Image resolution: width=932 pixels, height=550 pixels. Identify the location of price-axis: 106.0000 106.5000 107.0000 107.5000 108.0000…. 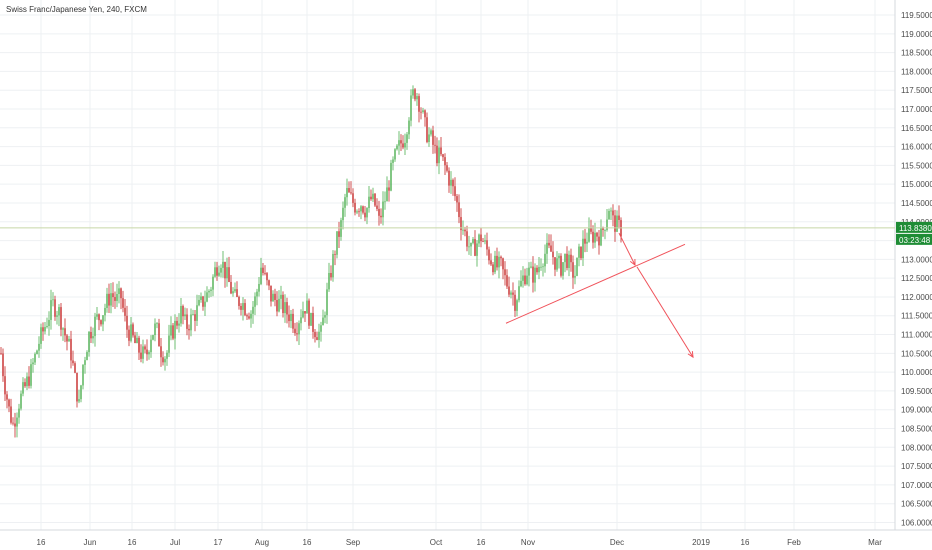
(916, 269).